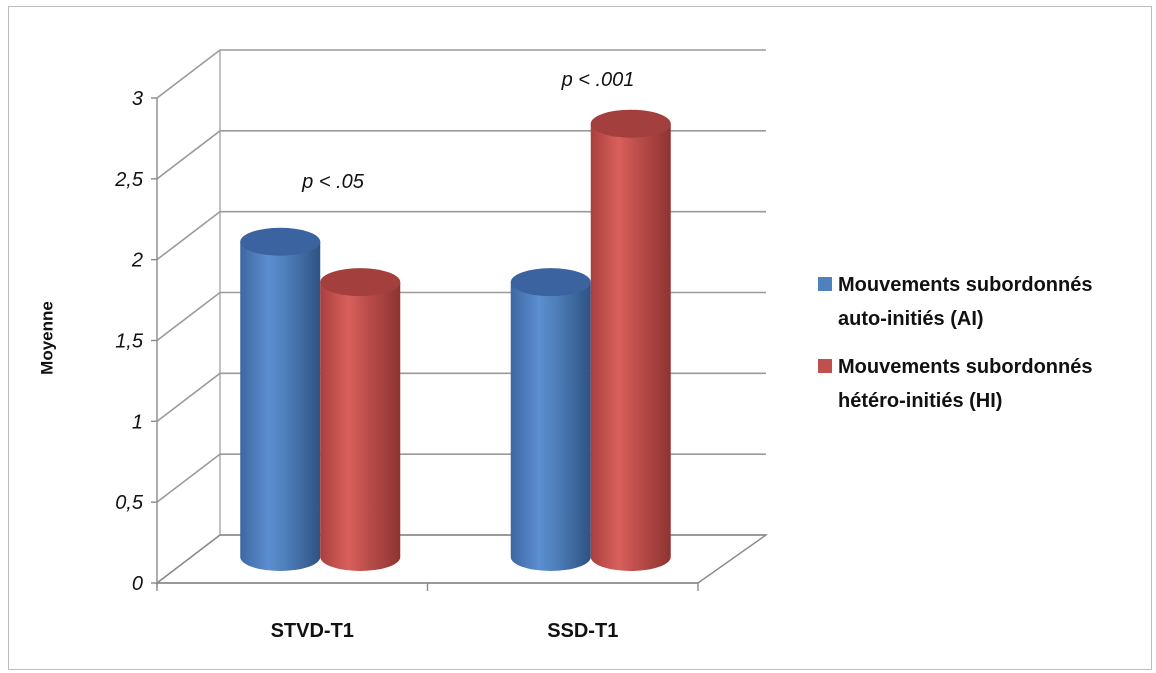 The width and height of the screenshot is (1156, 673). Describe the element at coordinates (598, 80) in the screenshot. I see `annotation-ssd: p < .001` at that location.